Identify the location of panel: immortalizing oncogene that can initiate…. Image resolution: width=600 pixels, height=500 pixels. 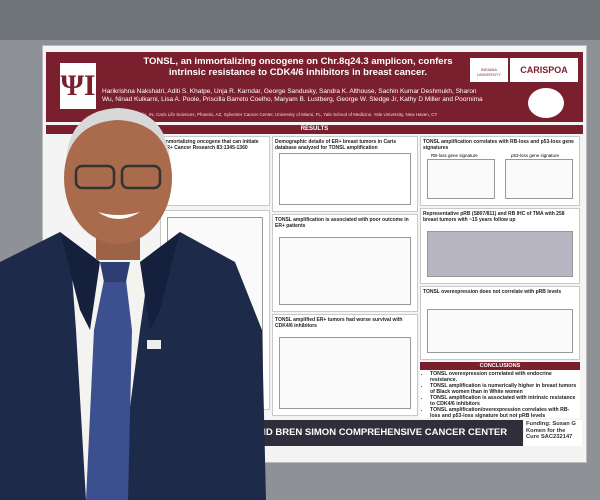
(215, 171).